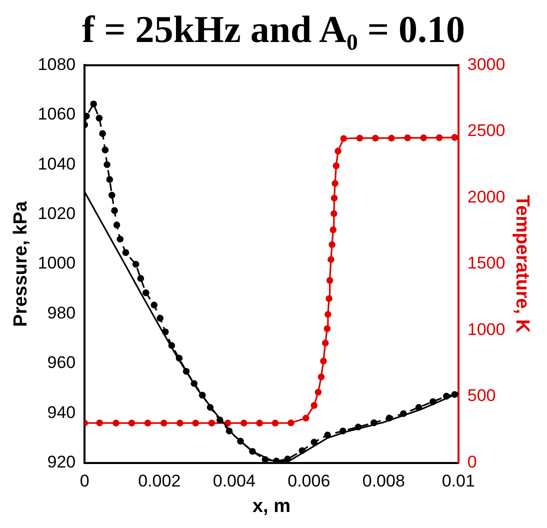 The width and height of the screenshot is (547, 528). Describe the element at coordinates (486, 263) in the screenshot. I see `y2-tick-label: 1500` at that location.